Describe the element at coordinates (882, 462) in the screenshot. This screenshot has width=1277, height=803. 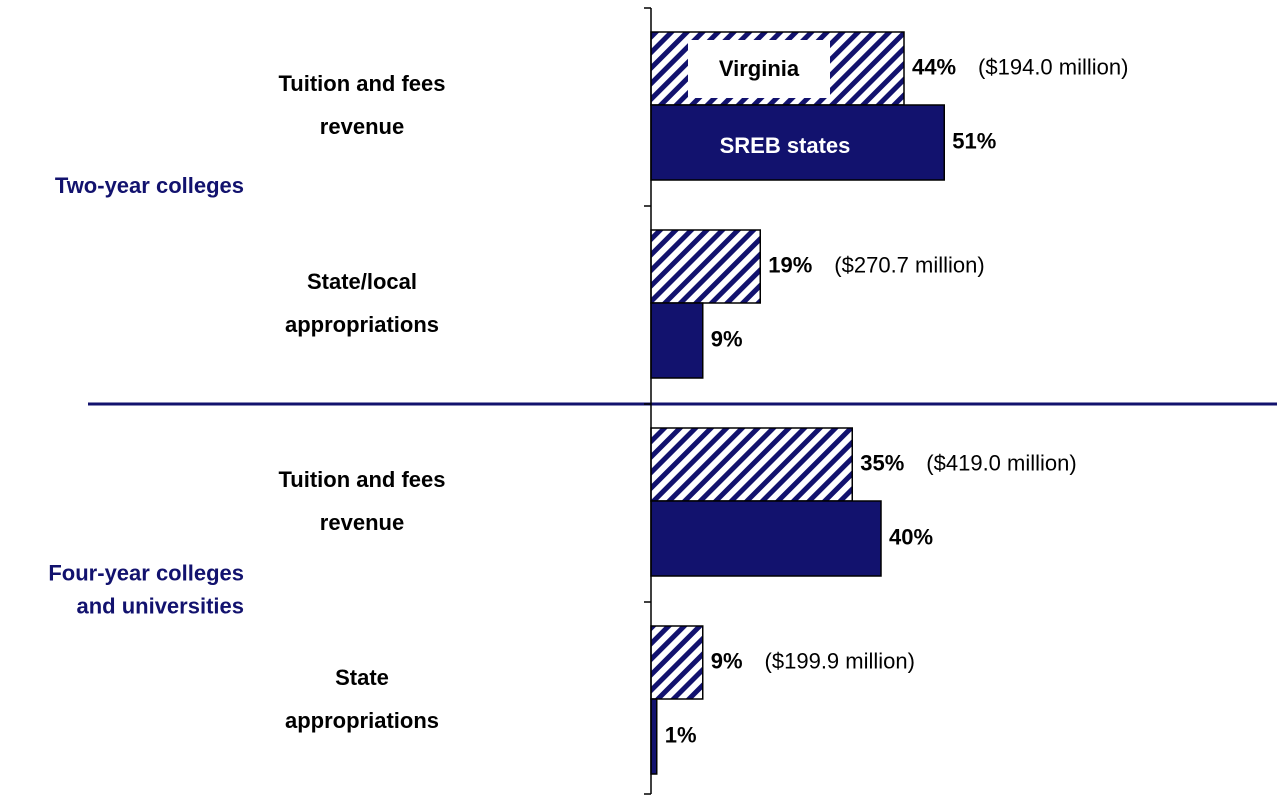
I see `value-label: 35%` at that location.